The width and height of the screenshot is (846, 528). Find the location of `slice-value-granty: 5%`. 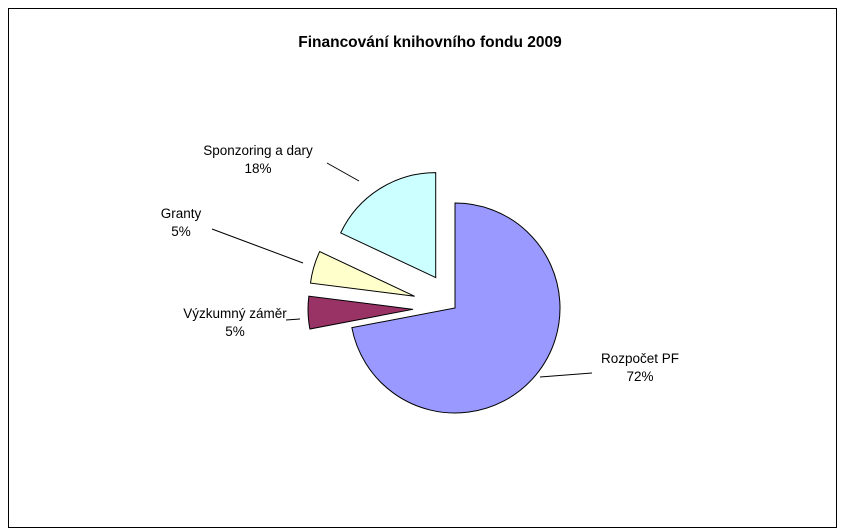

slice-value-granty: 5% is located at coordinates (181, 231).